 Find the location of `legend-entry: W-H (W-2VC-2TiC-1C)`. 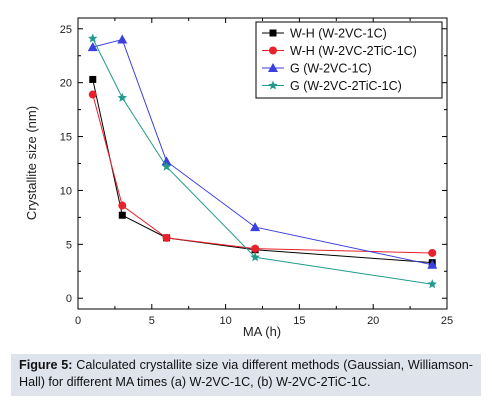

legend-entry: W-H (W-2VC-2TiC-1C) is located at coordinates (353, 51).